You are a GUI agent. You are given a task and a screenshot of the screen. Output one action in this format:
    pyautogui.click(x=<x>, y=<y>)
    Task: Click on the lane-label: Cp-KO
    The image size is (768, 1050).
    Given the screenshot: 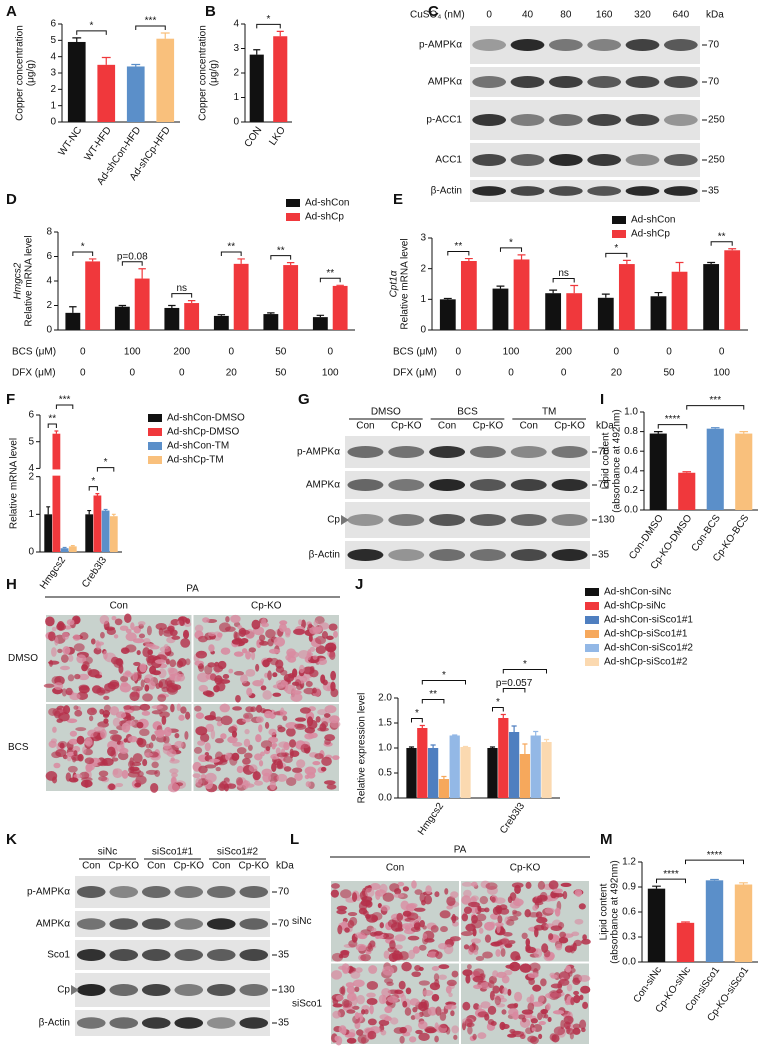 What is the action you would take?
    pyautogui.click(x=188, y=866)
    